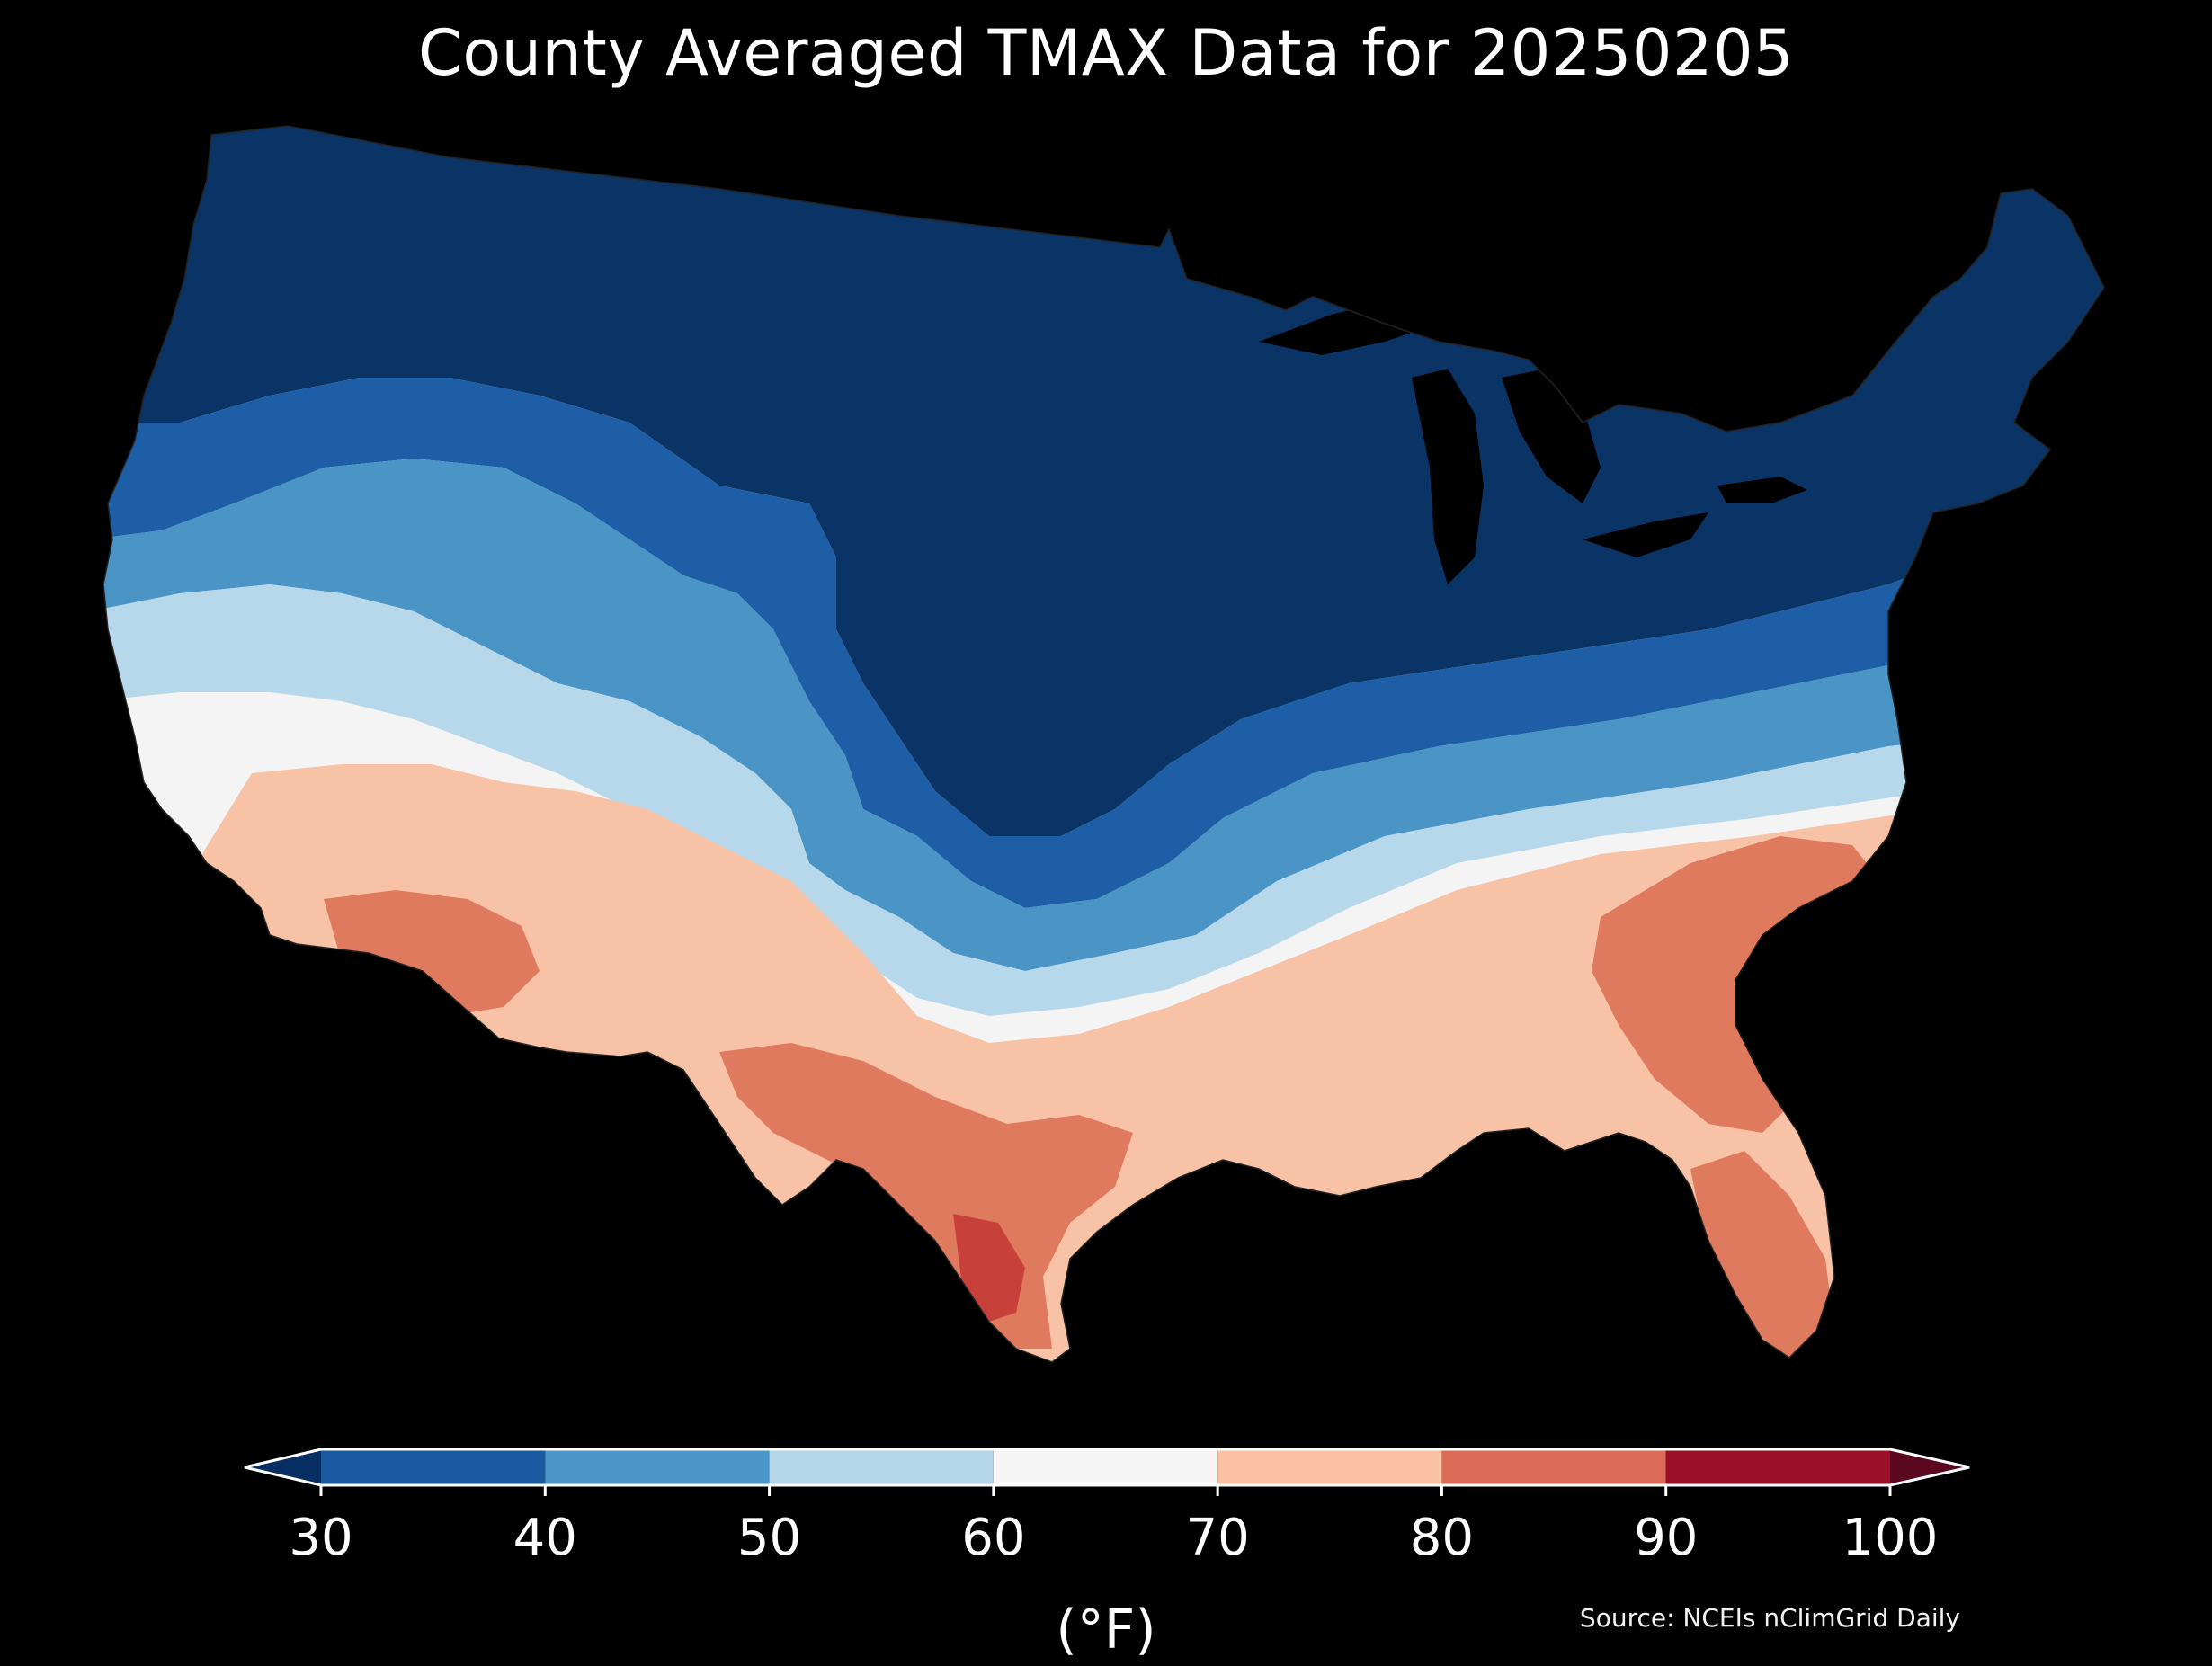 The width and height of the screenshot is (2212, 1666). I want to click on colorbar-tick-label: 30, so click(321, 1538).